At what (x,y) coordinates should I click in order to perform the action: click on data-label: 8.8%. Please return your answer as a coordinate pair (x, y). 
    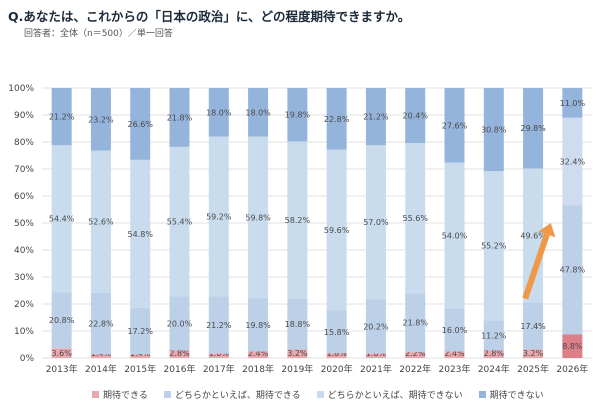
    Looking at the image, I should click on (572, 346).